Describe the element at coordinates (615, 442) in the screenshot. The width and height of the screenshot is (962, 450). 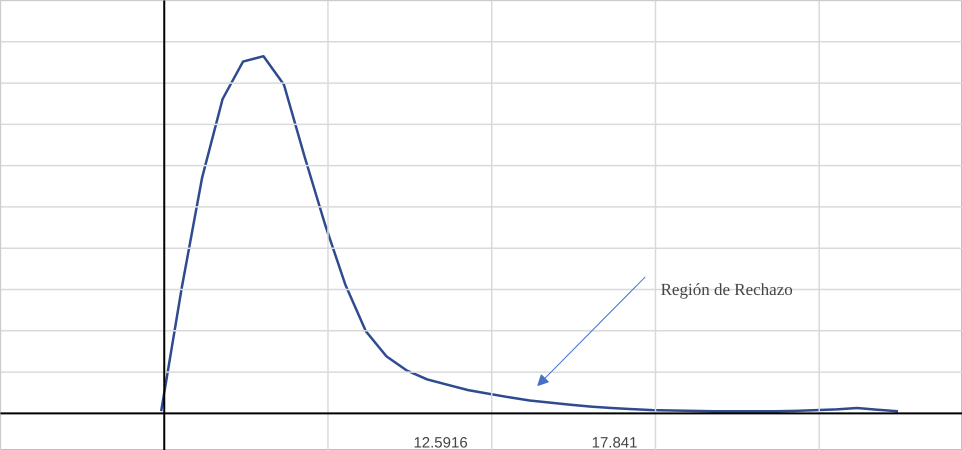
I see `text: 17.841` at that location.